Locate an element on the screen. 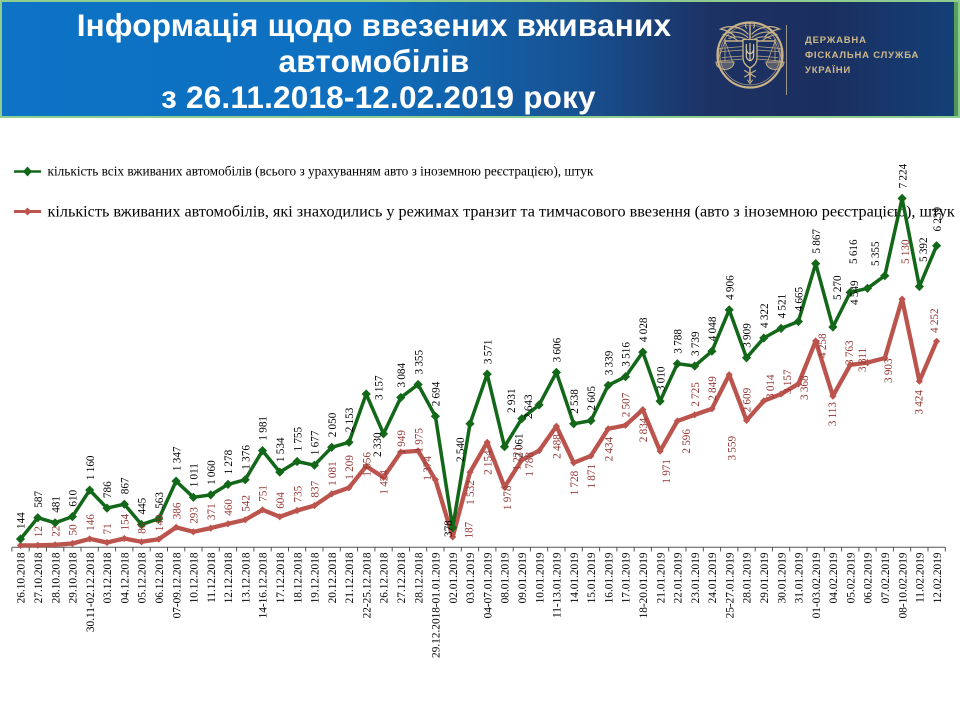  svg-text: 2 596 is located at coordinates (687, 441).